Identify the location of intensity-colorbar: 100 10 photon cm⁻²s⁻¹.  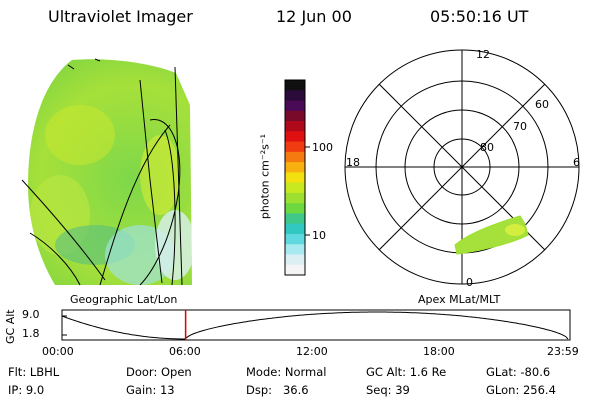
(286, 177).